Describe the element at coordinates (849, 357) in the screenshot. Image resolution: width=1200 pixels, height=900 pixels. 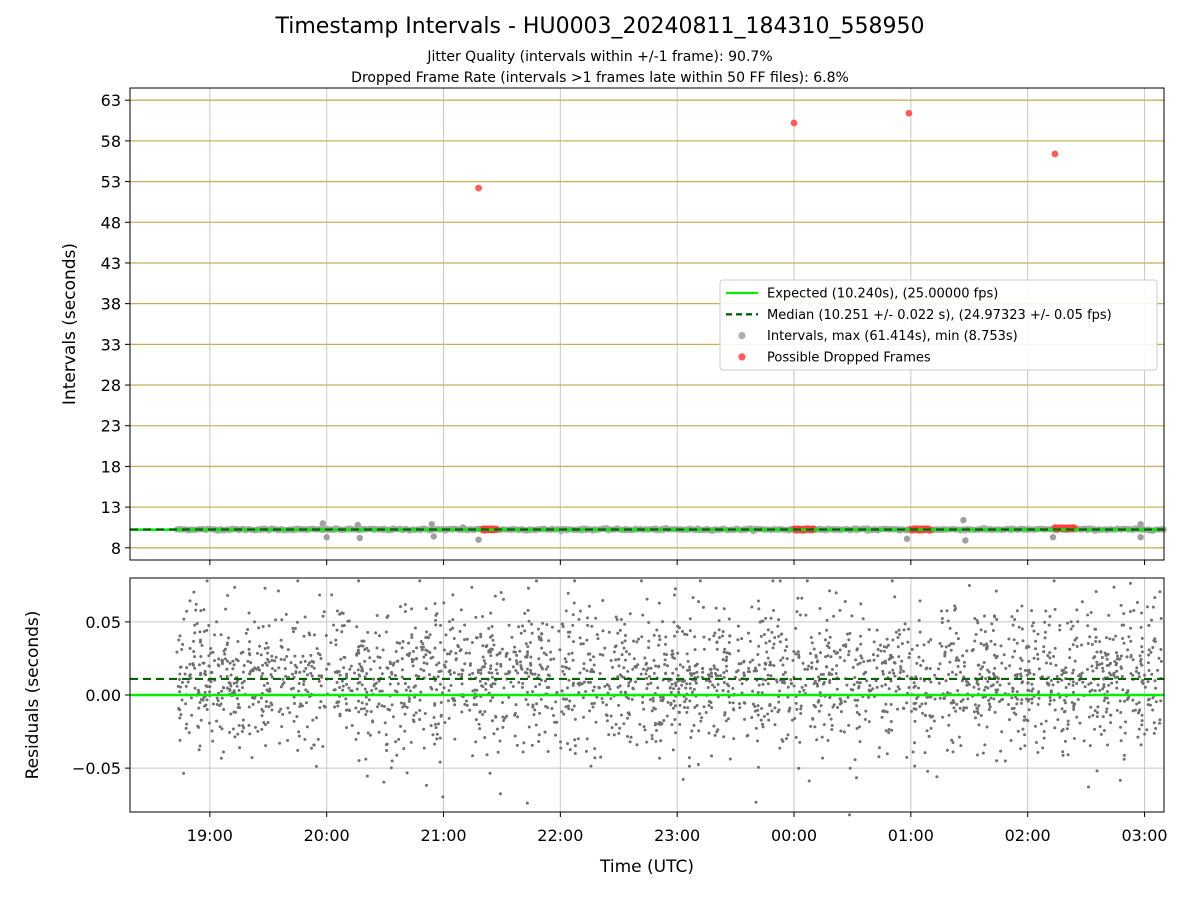
I see `legend-label: Possible Dropped Frames` at that location.